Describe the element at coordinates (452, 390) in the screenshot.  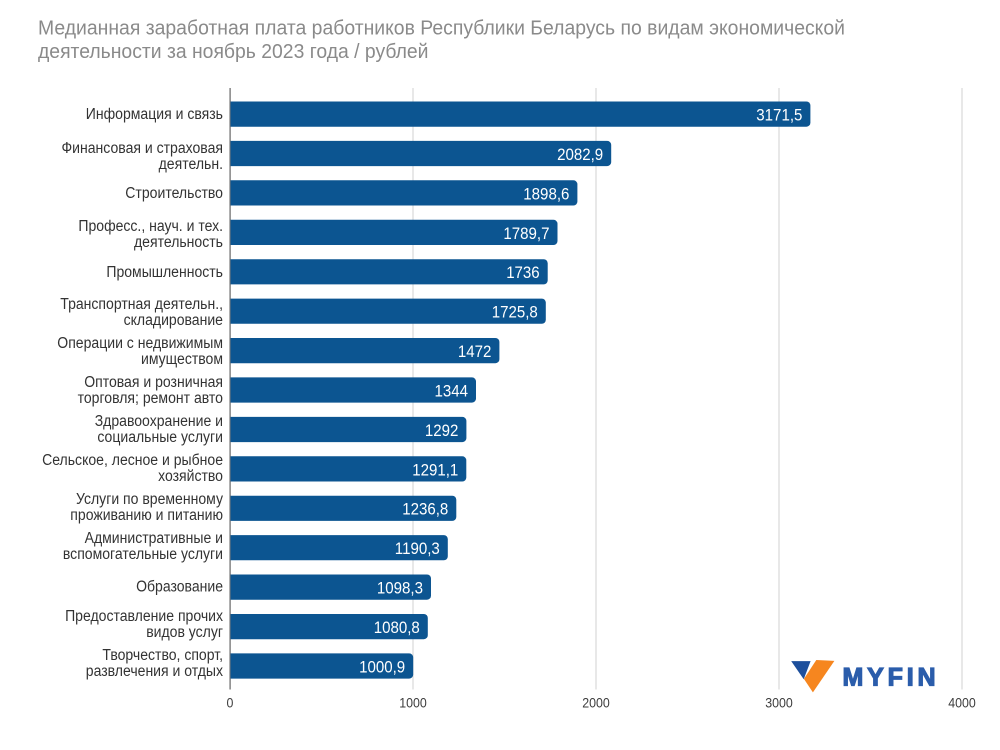
I see `svg-text: 1344` at that location.